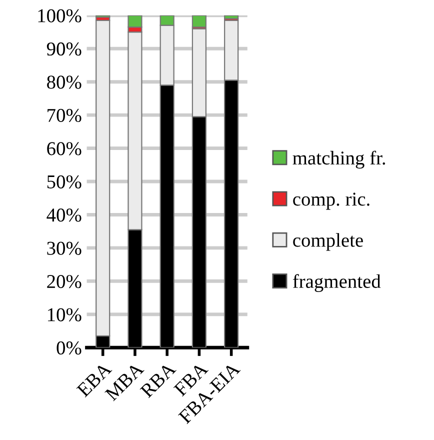  What do you see at coordinates (69, 348) in the screenshot?
I see `y-tick-label: 0%` at bounding box center [69, 348].